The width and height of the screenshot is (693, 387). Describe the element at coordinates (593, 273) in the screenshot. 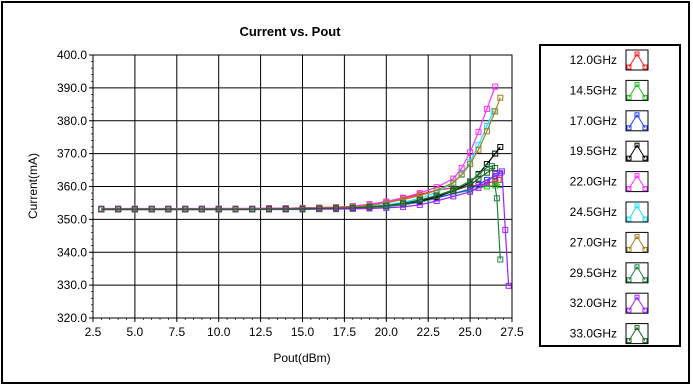

I see `legend-label: 29.5GHz` at that location.